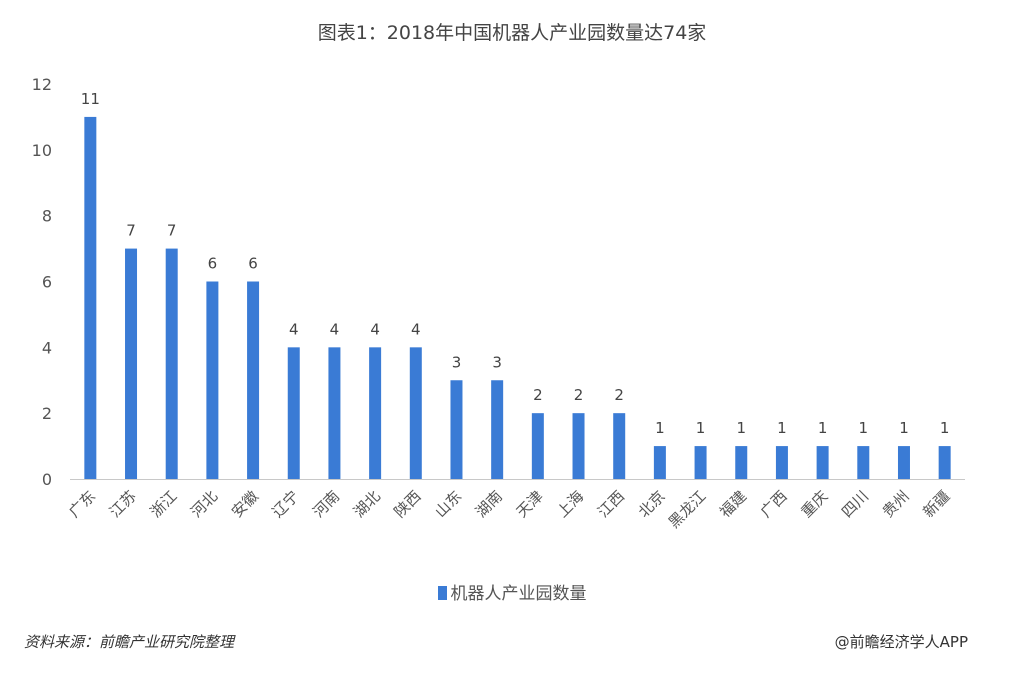 This screenshot has height=679, width=1024. What do you see at coordinates (652, 504) in the screenshot?
I see `category-label: 北京` at bounding box center [652, 504].